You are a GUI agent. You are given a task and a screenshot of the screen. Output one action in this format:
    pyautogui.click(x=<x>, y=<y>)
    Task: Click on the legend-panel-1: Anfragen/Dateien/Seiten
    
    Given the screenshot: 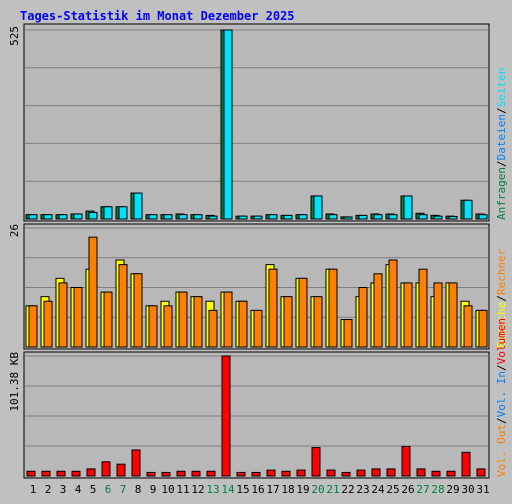 What is the action you would take?
    pyautogui.click(x=501, y=144)
    